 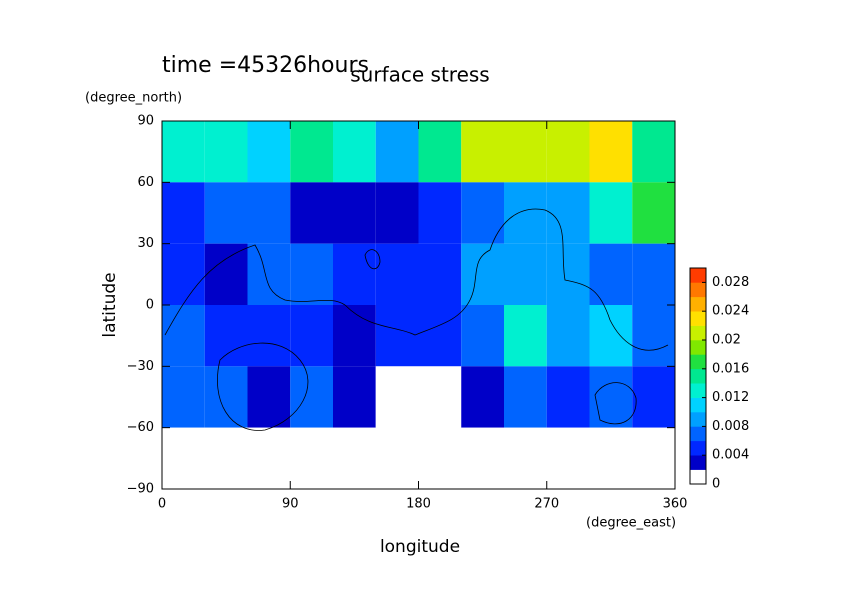 I want to click on colorbar-tick-label: 0.012, so click(x=730, y=397).